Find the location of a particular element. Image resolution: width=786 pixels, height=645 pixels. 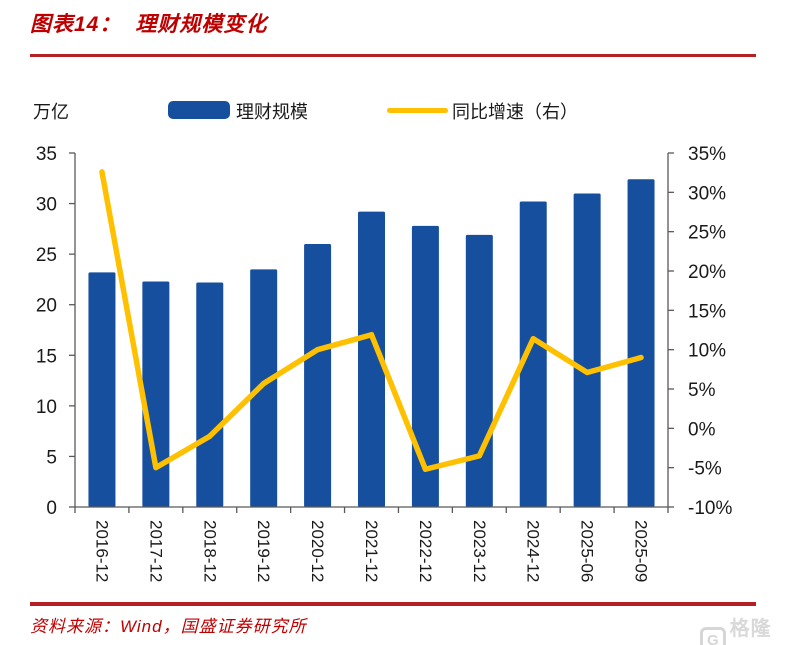

left-axis-tick-label: 35 is located at coordinates (46, 154).